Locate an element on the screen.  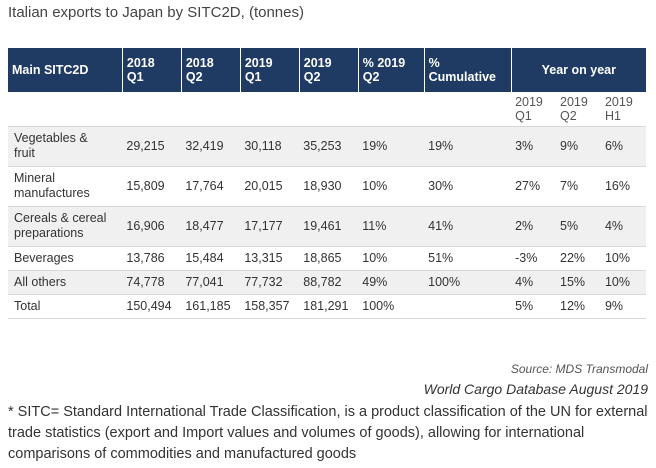
subheader-cell: 2019 H1 is located at coordinates (618, 108).